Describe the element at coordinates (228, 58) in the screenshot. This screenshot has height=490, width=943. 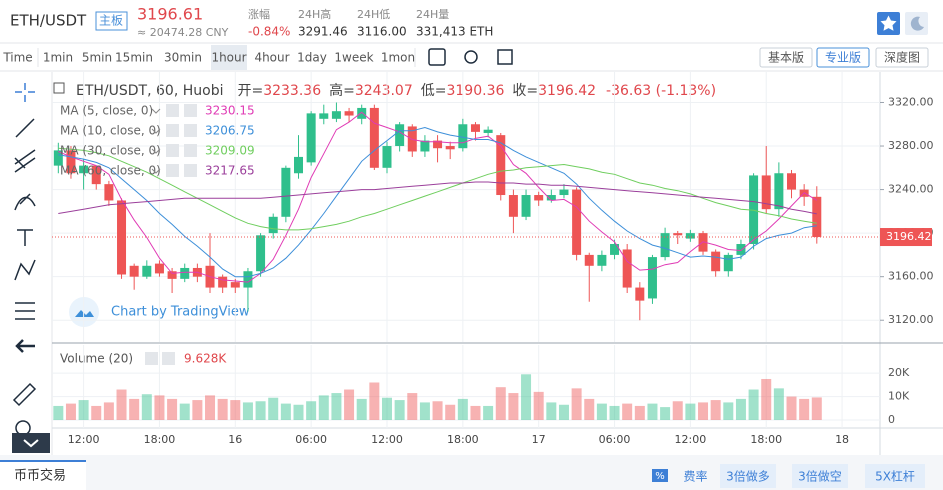
I see `interval: 1hour` at that location.